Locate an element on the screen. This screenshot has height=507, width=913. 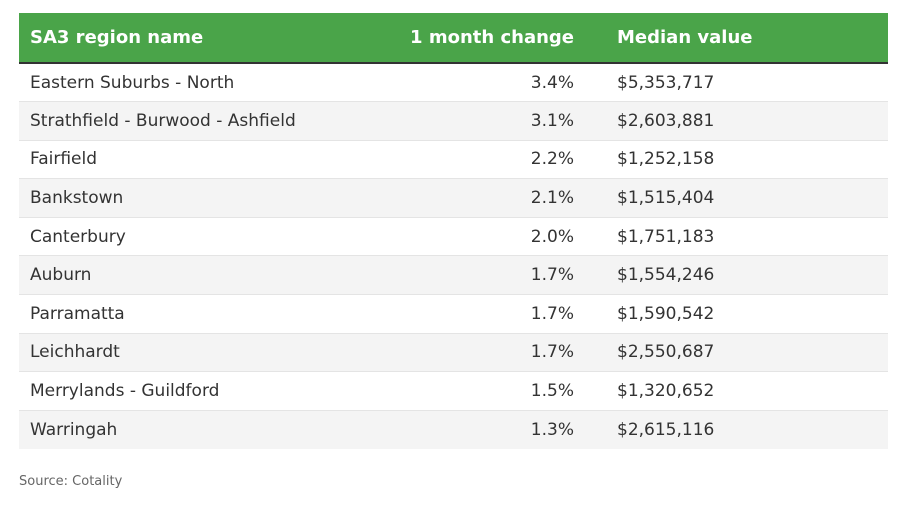
cell-median-value: $2,550,687 is located at coordinates (731, 353).